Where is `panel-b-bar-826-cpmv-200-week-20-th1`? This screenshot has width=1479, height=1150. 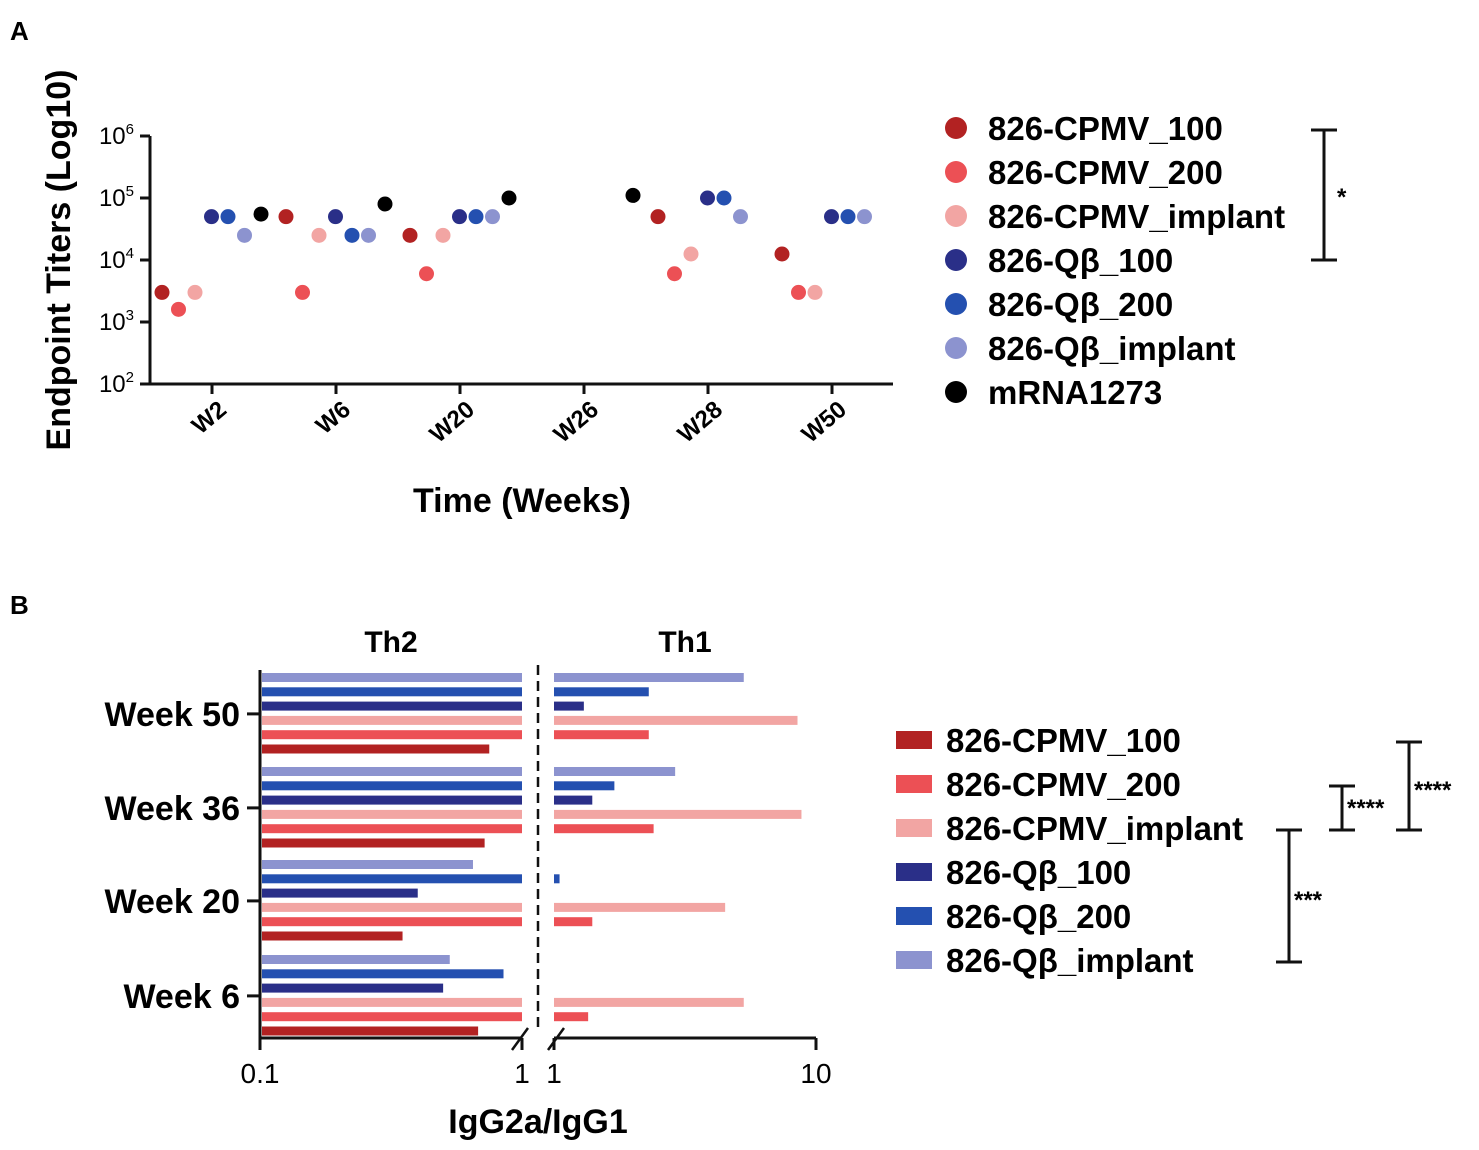 panel-b-bar-826-cpmv-200-week-20-th1 is located at coordinates (573, 922).